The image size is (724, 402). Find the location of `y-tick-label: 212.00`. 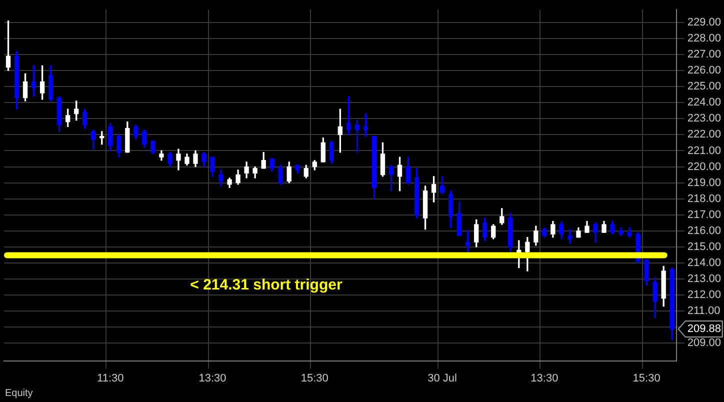

y-tick-label: 212.00 is located at coordinates (704, 295).